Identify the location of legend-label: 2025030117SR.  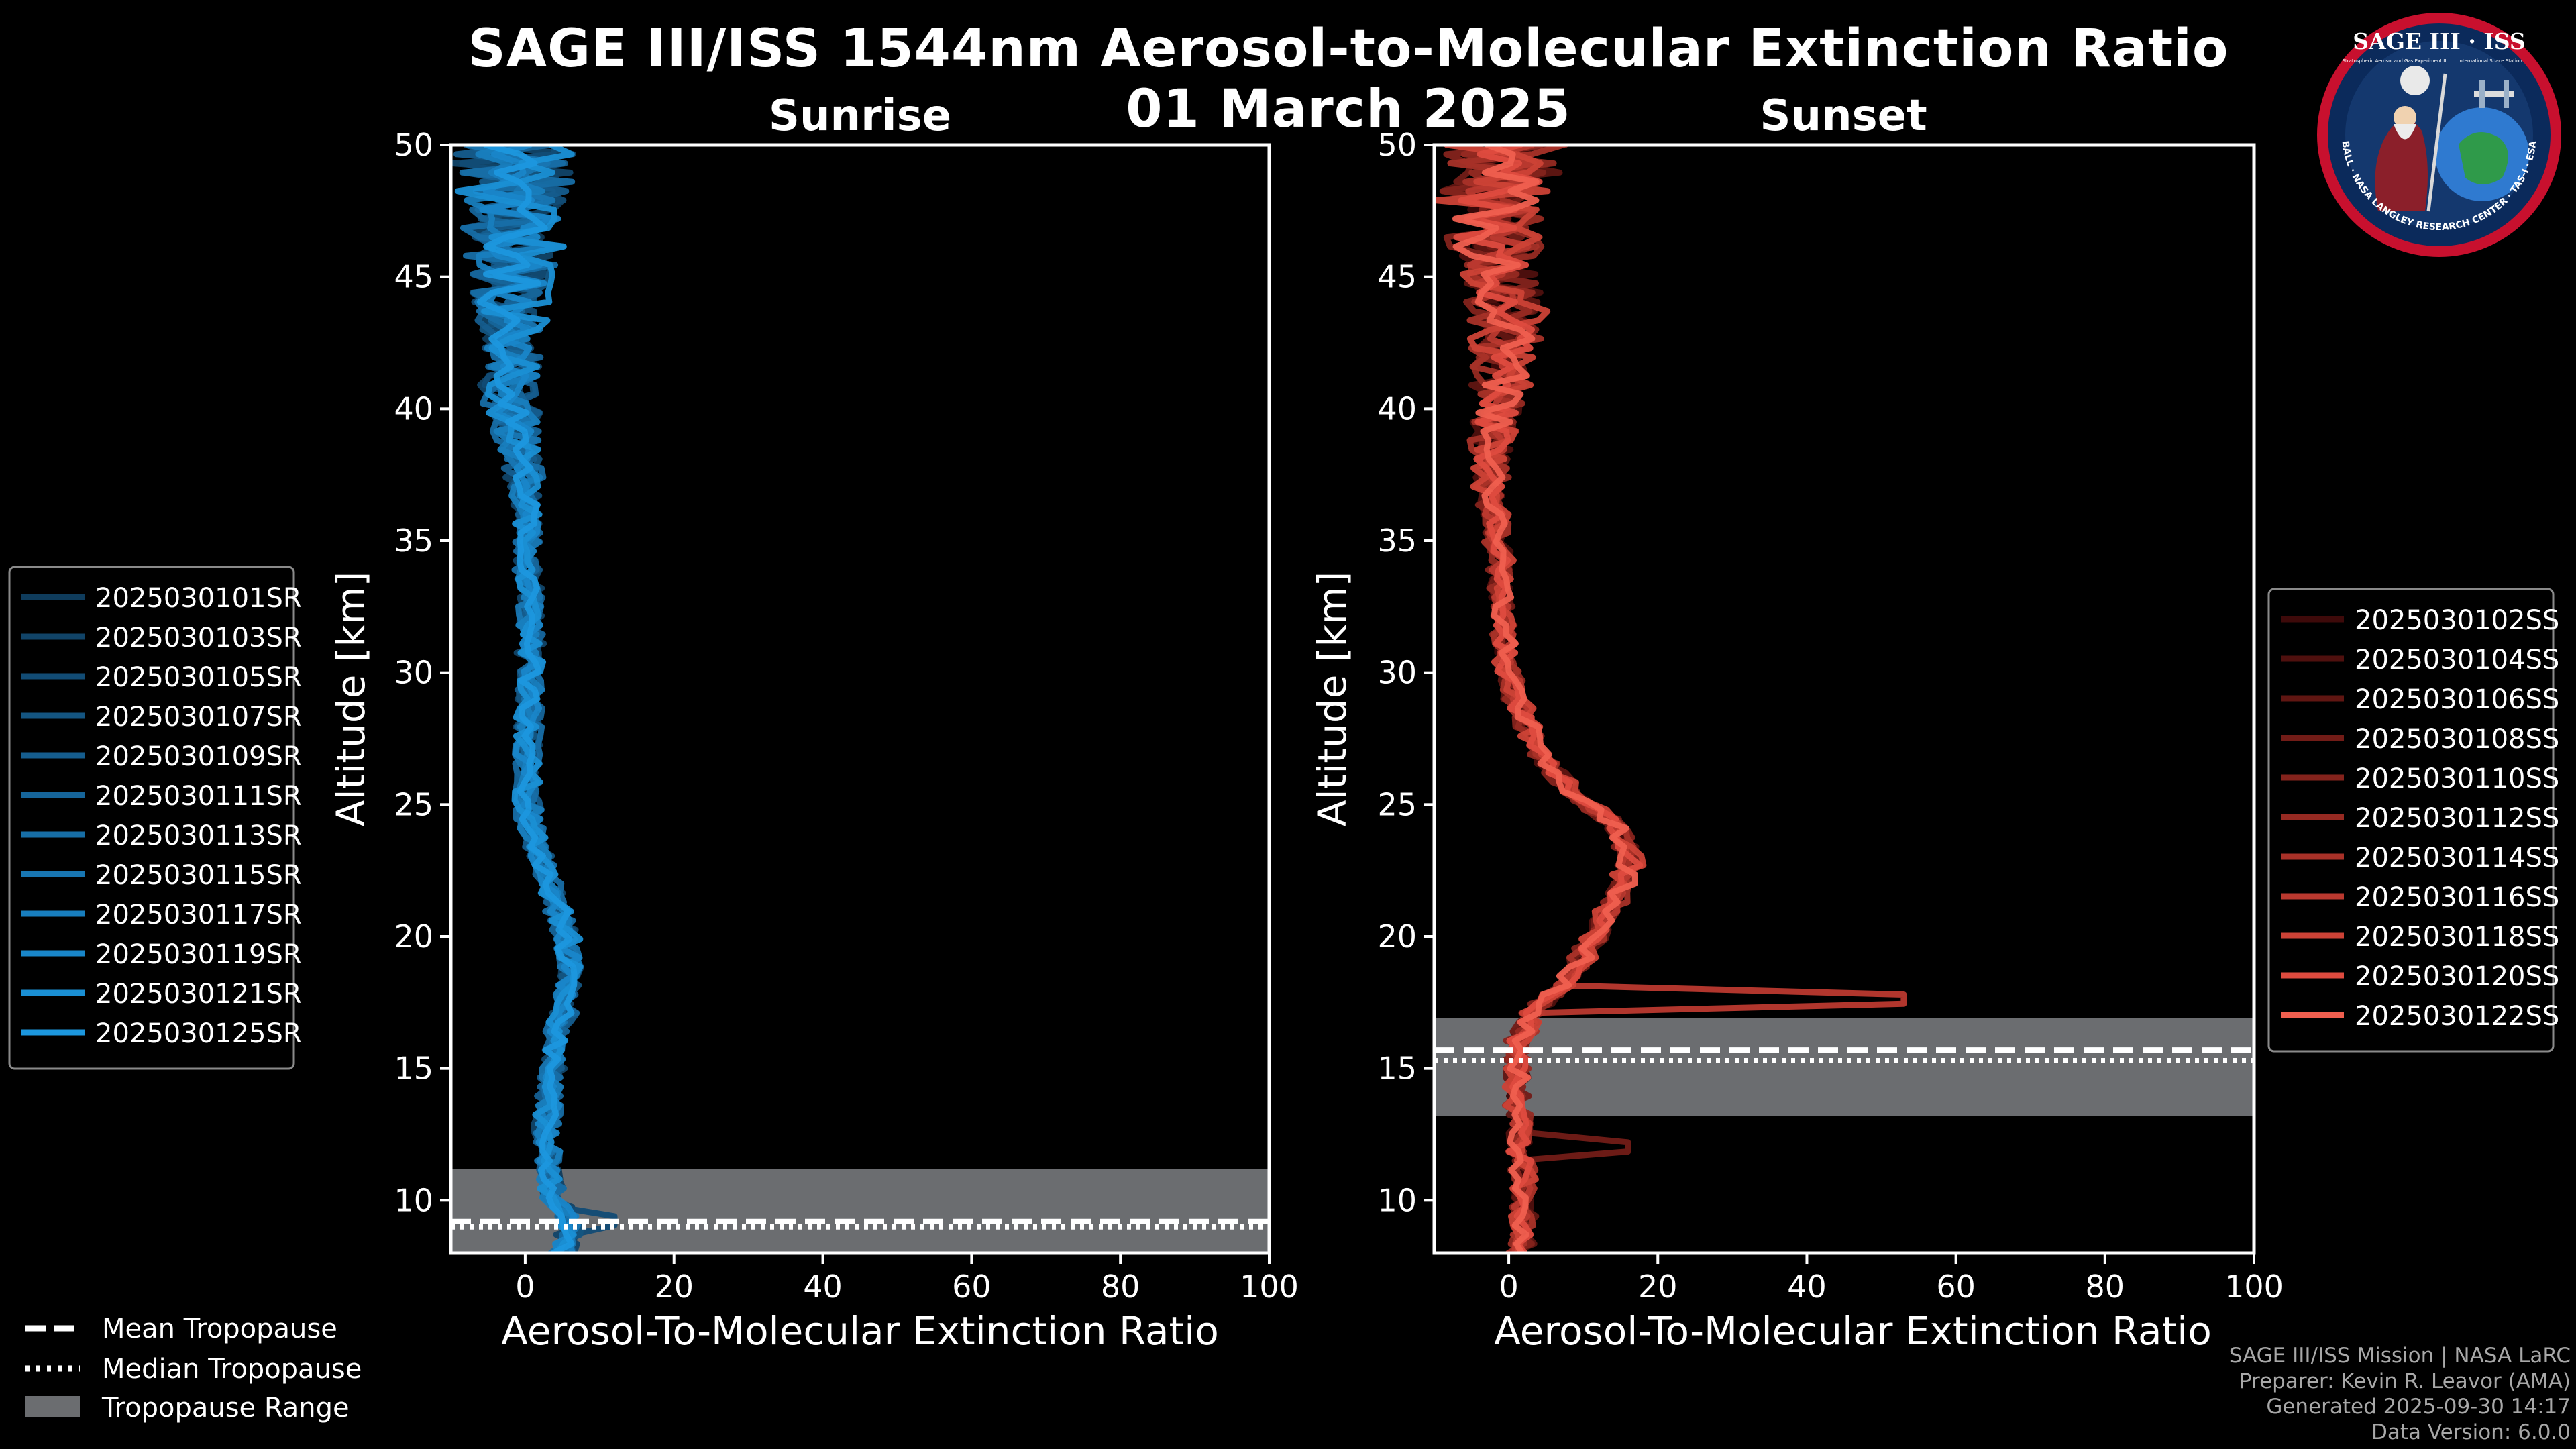
(198, 915).